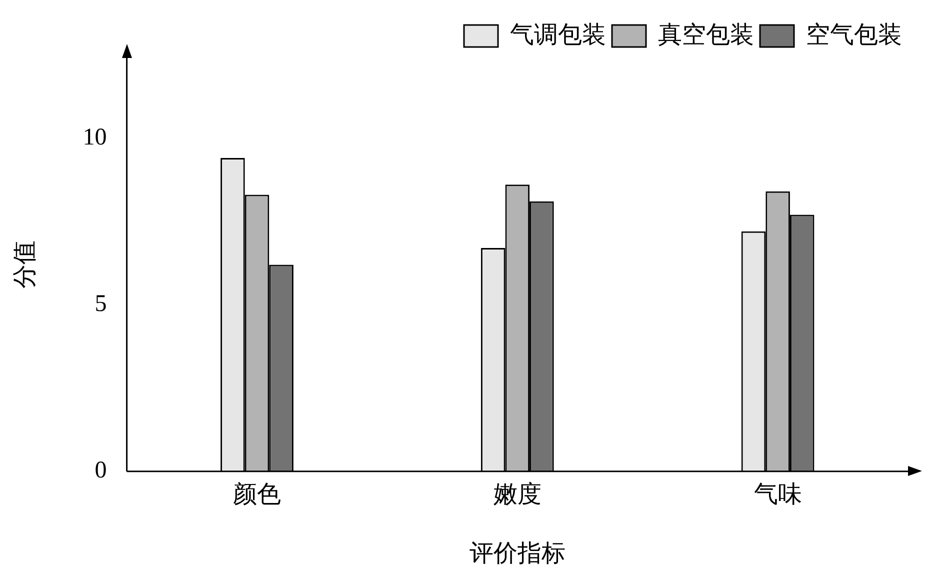 Image resolution: width=946 pixels, height=581 pixels. I want to click on legend-label: 空气包装, so click(854, 34).